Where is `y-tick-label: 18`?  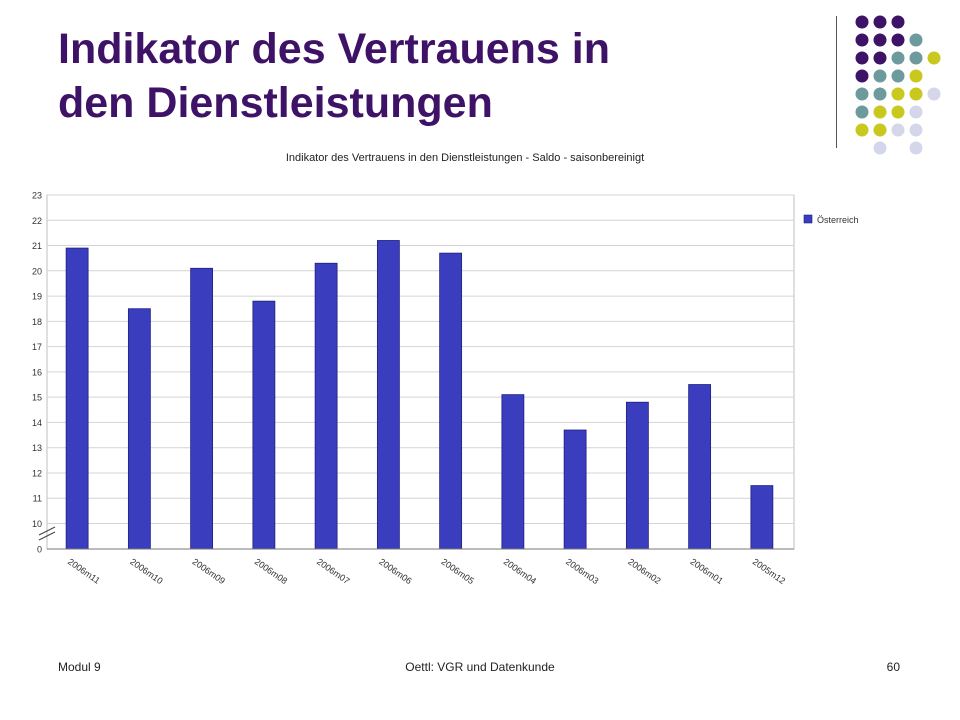 y-tick-label: 18 is located at coordinates (37, 322).